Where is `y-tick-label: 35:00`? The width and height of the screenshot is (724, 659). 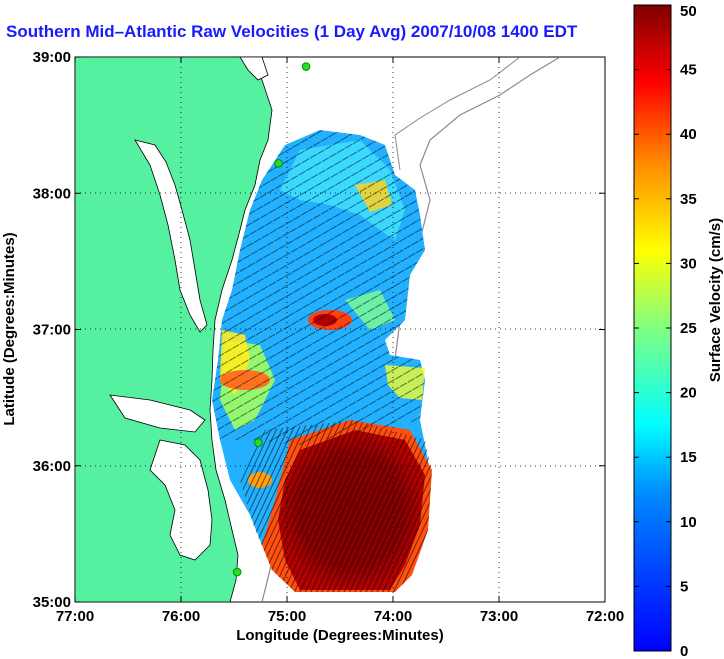
y-tick-label: 35:00 is located at coordinates (52, 602).